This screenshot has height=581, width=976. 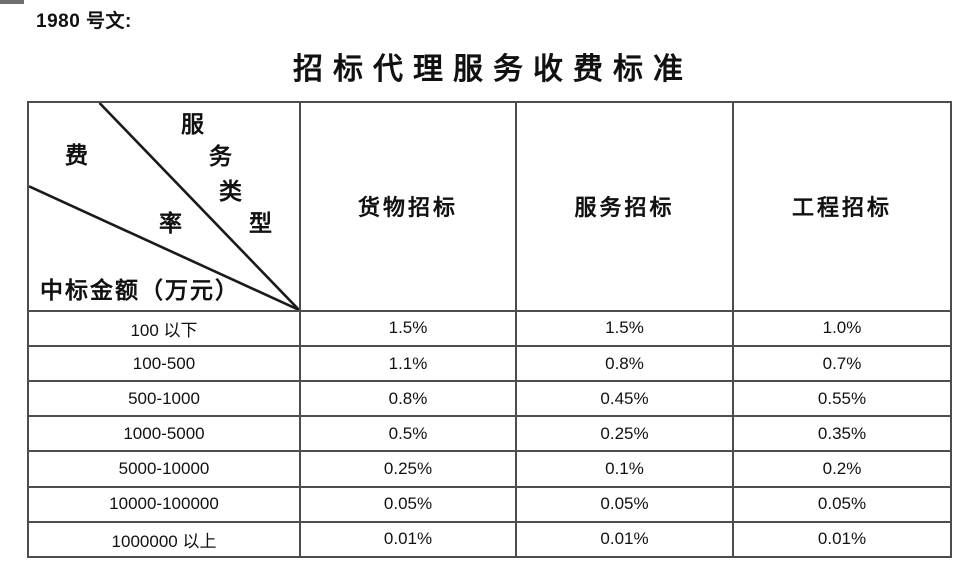 What do you see at coordinates (164, 539) in the screenshot?
I see `amount-range-cell: 1000000 以上` at bounding box center [164, 539].